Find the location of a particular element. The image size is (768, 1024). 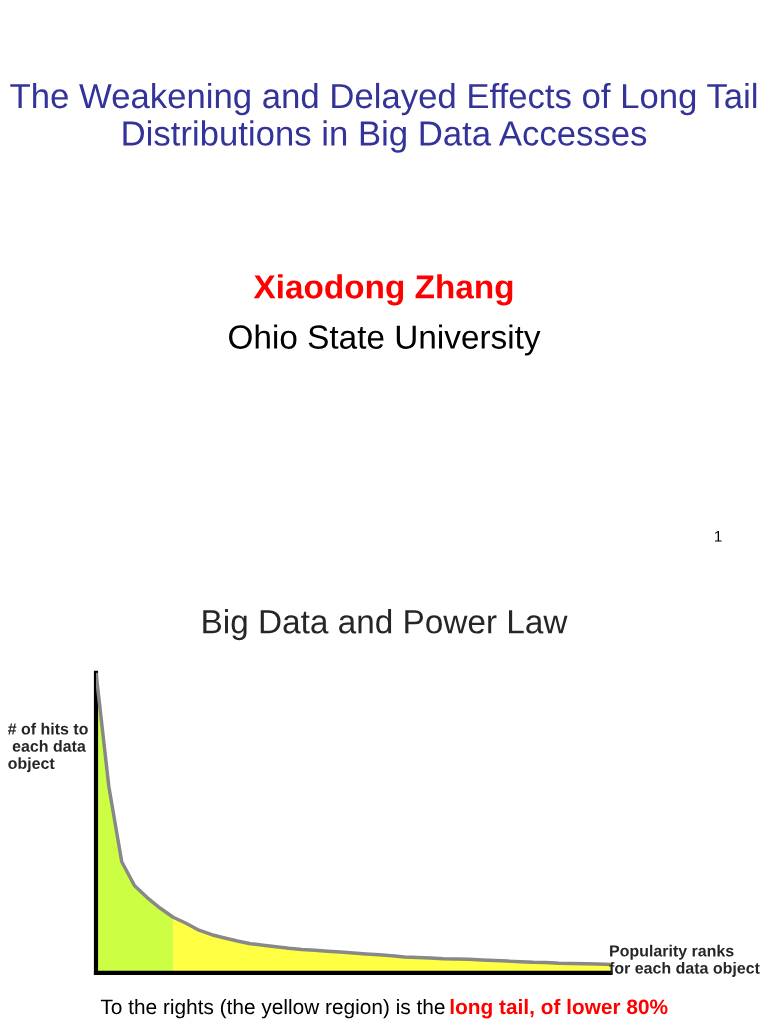

text: 1 is located at coordinates (718, 536).